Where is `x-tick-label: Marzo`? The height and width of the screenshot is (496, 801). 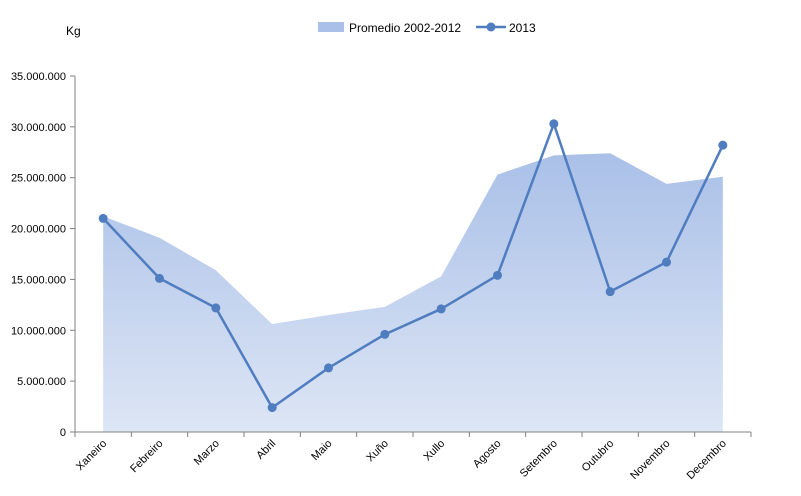 x-tick-label: Marzo is located at coordinates (207, 453).